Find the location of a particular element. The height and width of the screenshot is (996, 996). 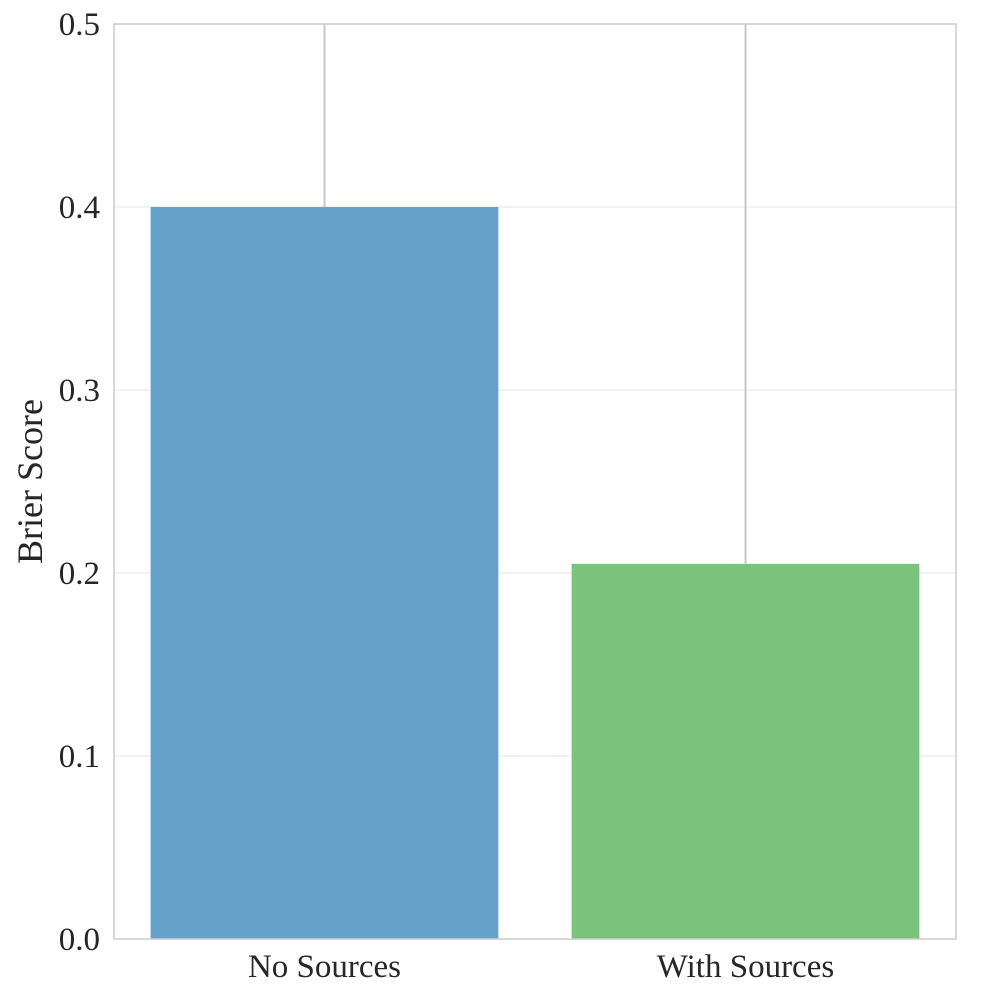

y-tick-label: 0.0 is located at coordinates (79, 940).